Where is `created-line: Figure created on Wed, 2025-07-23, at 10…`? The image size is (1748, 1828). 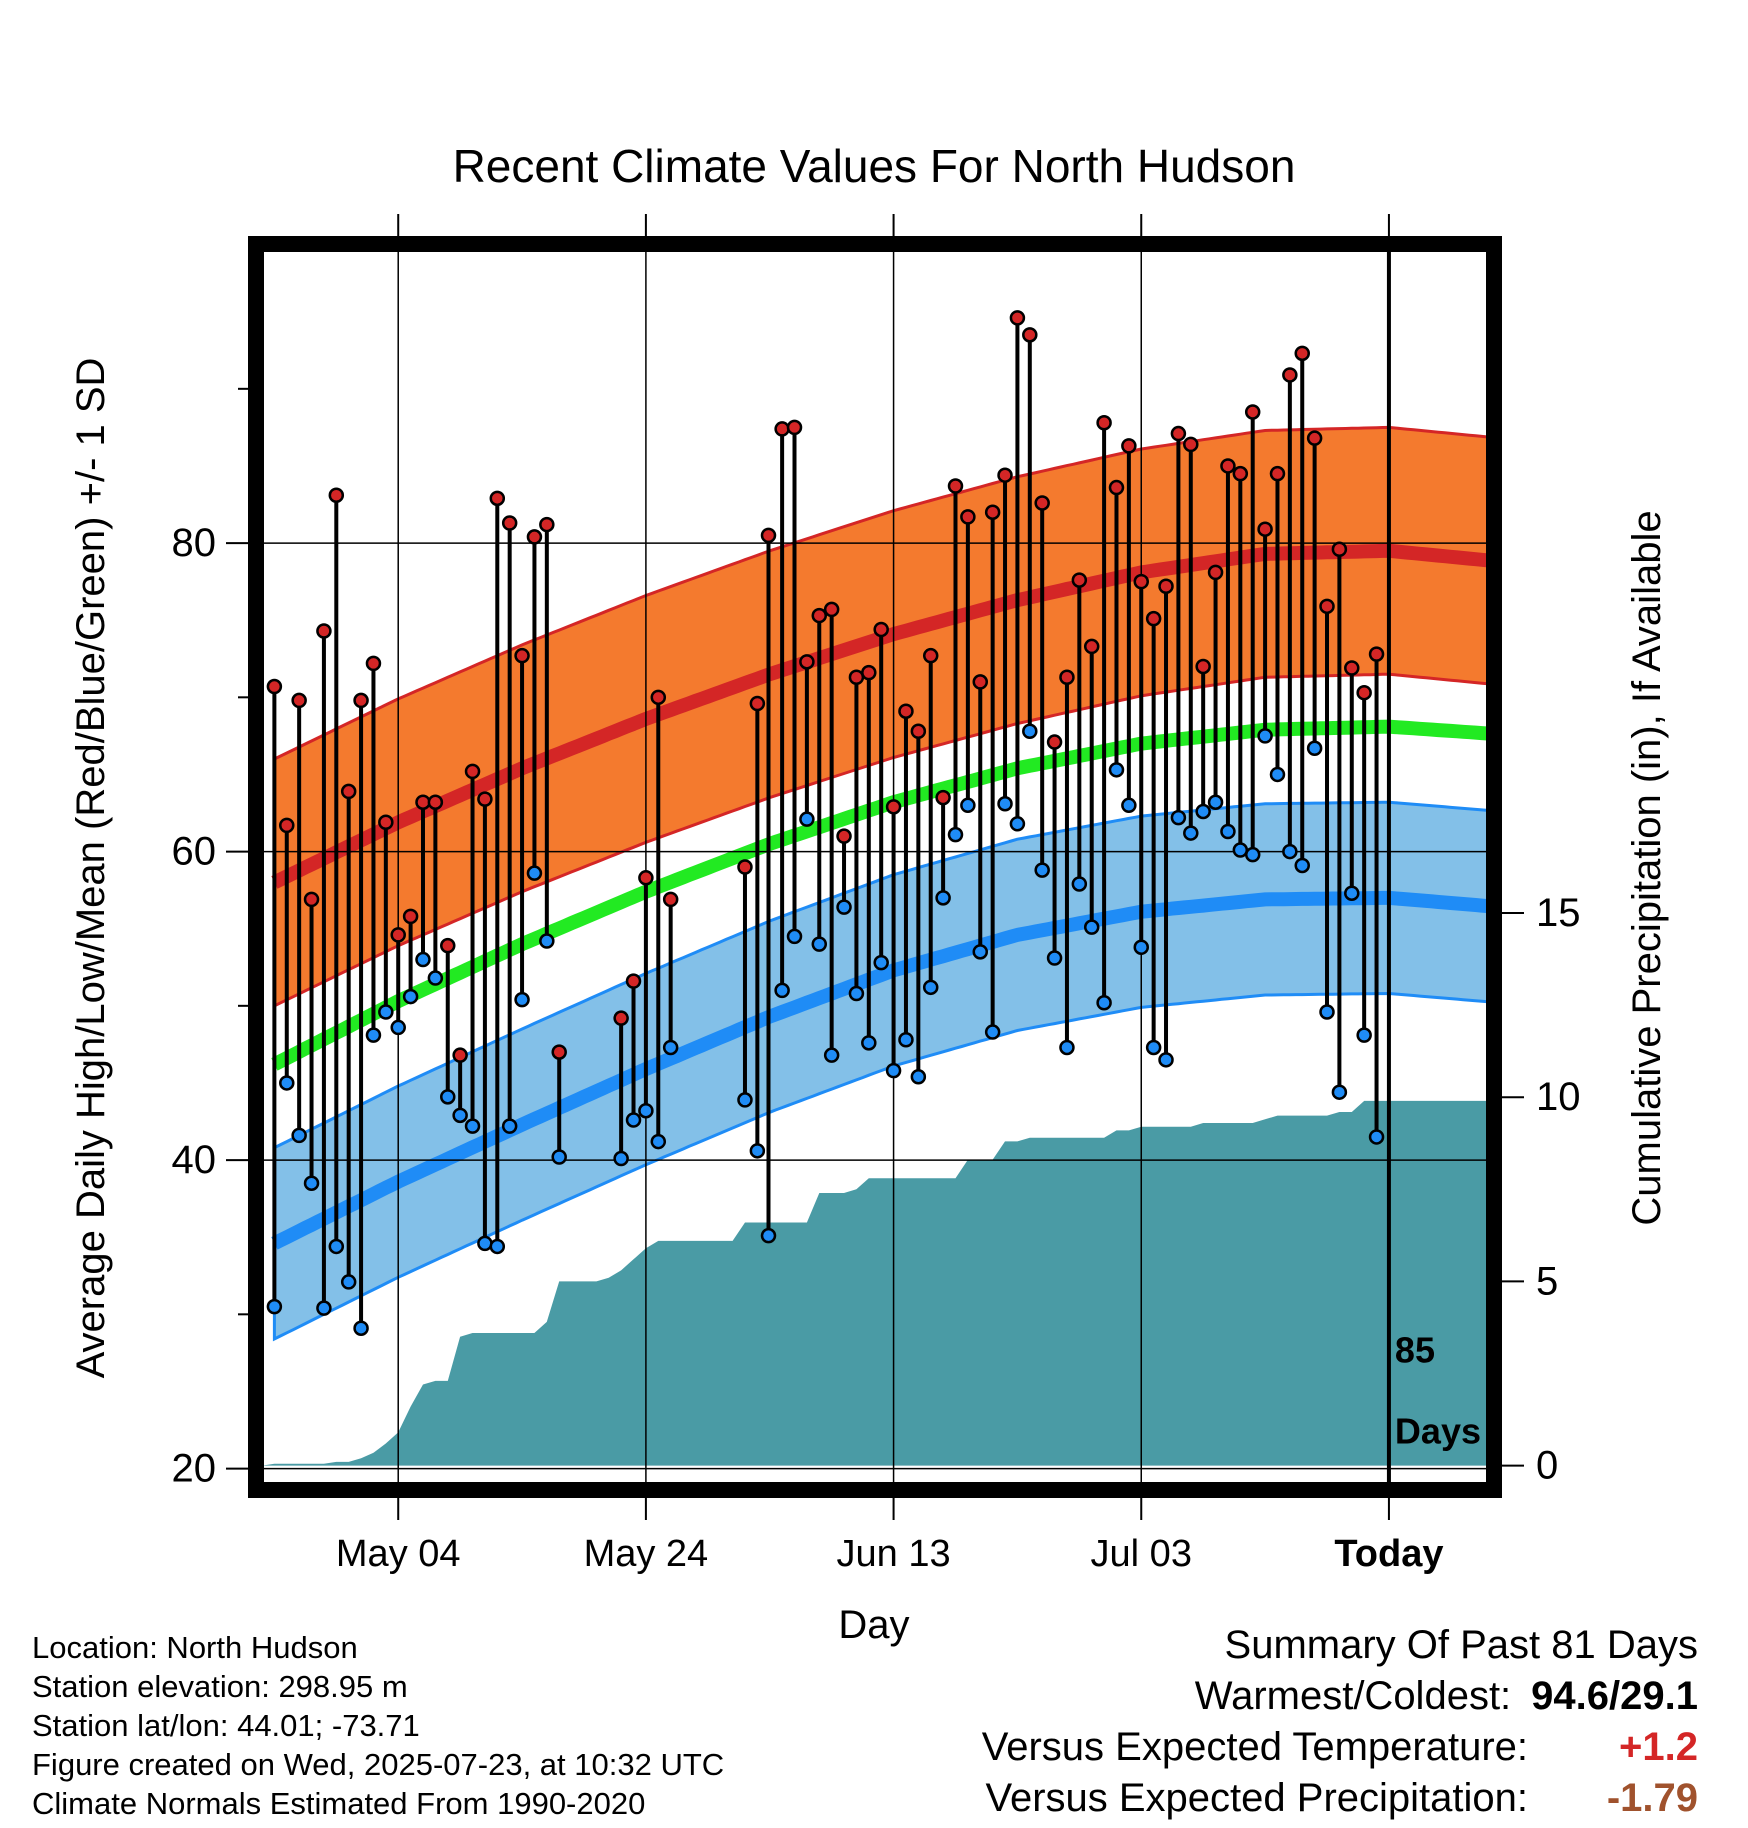
created-line: Figure created on Wed, 2025-07-23, at 10… is located at coordinates (378, 1764).